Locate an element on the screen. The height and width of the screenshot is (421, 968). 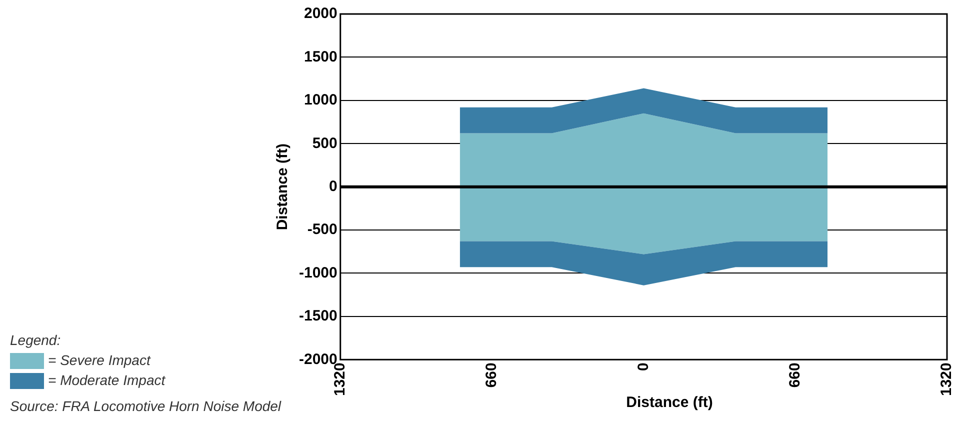
y-axis-title: Distance (ft) is located at coordinates (283, 186).